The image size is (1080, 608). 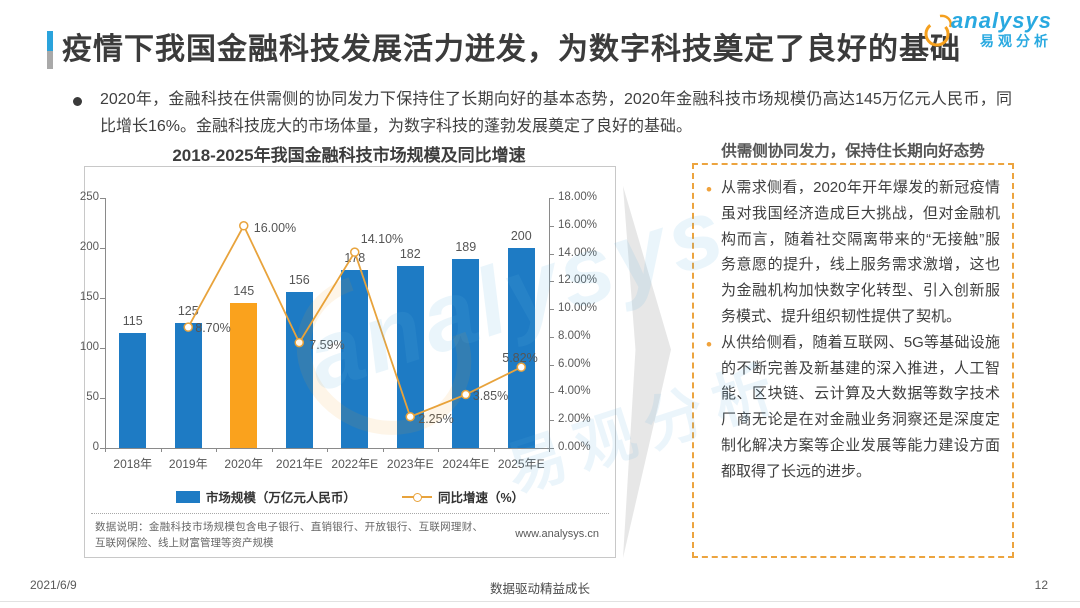 I want to click on category-label: 2023年E, so click(x=410, y=464).